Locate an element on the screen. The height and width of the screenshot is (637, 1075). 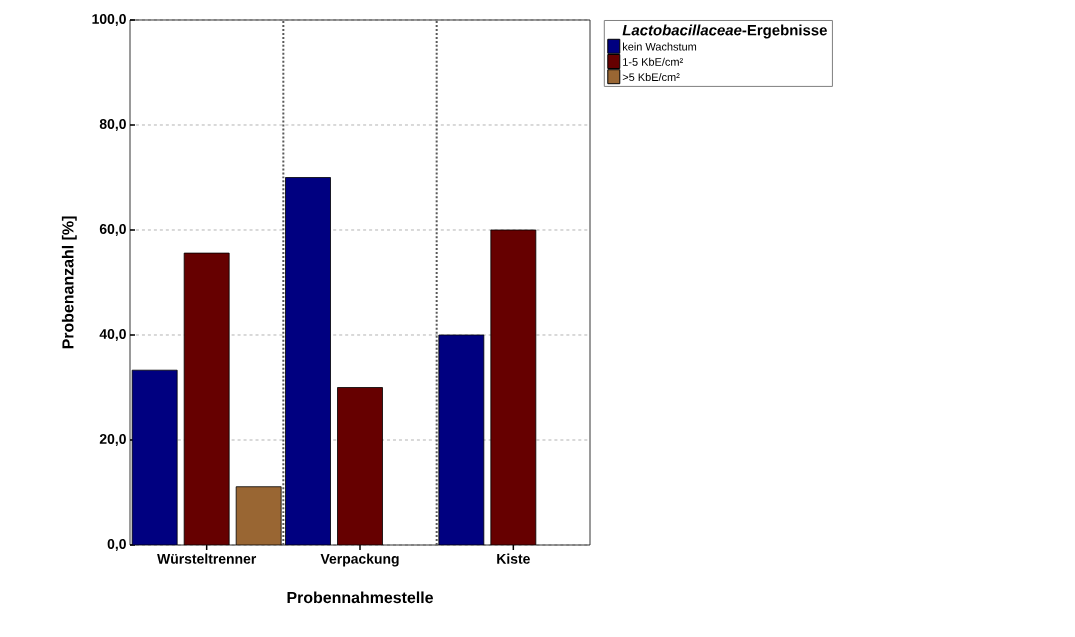
y-tick-label: 80,0 is located at coordinates (112, 125).